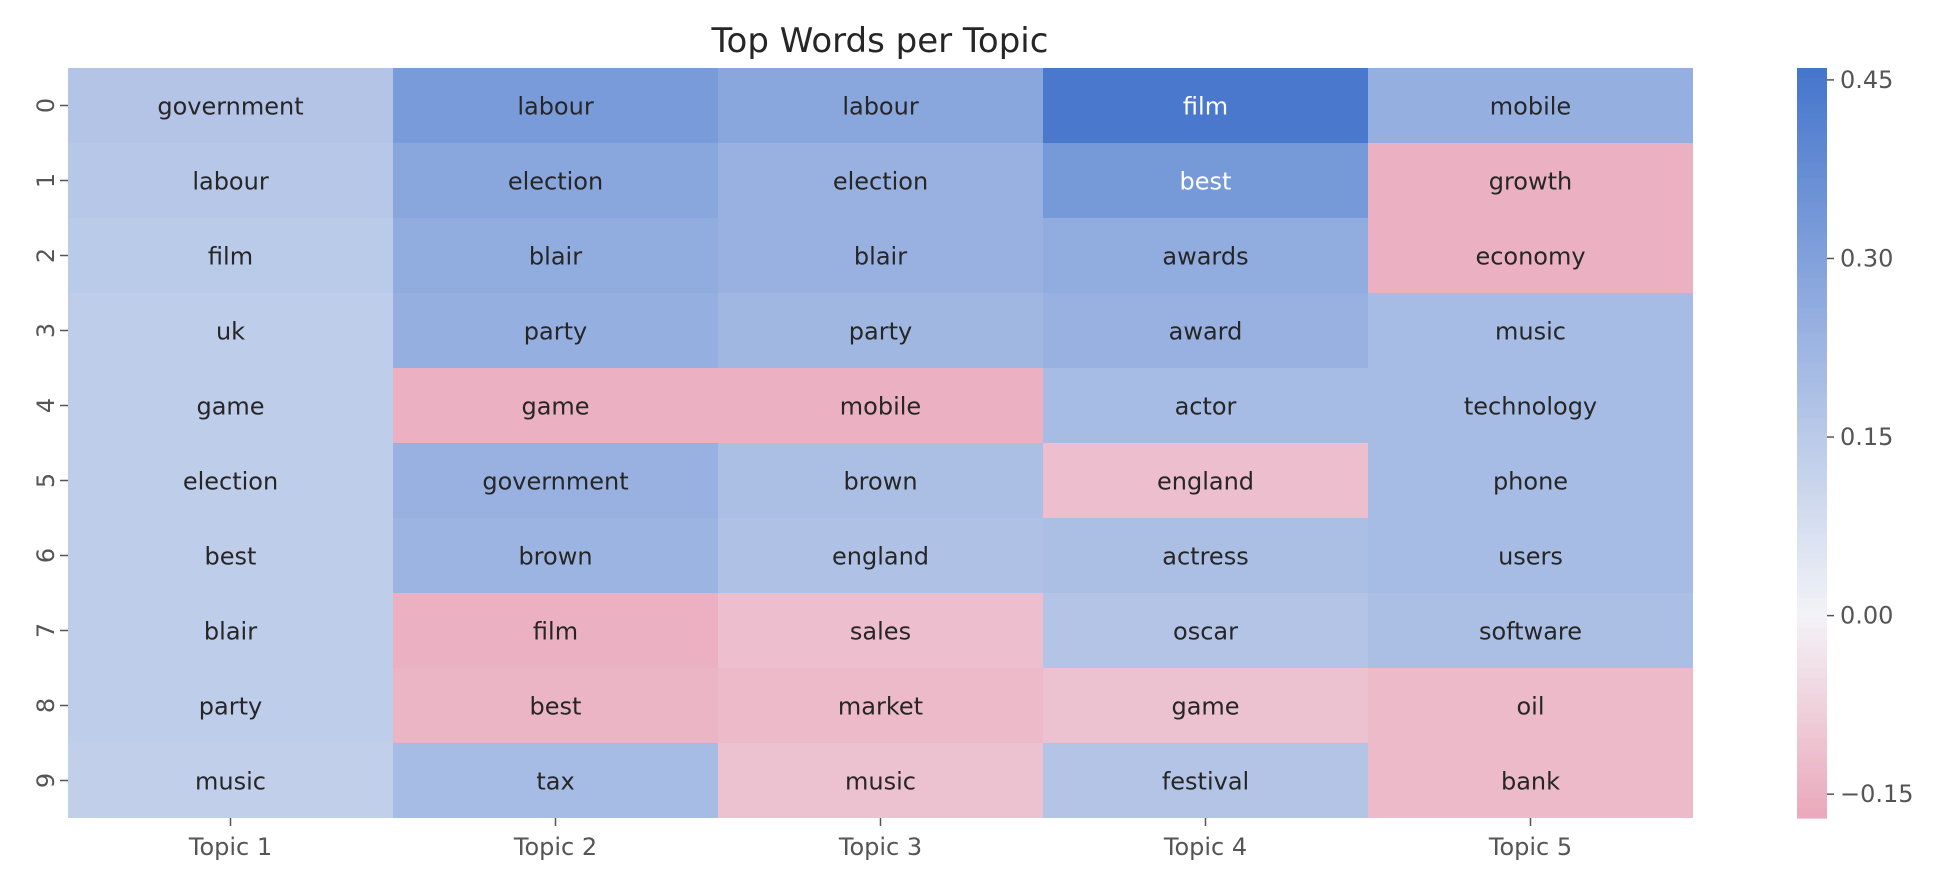 The height and width of the screenshot is (886, 1950). What do you see at coordinates (555, 332) in the screenshot?
I see `cell-label: party` at bounding box center [555, 332].